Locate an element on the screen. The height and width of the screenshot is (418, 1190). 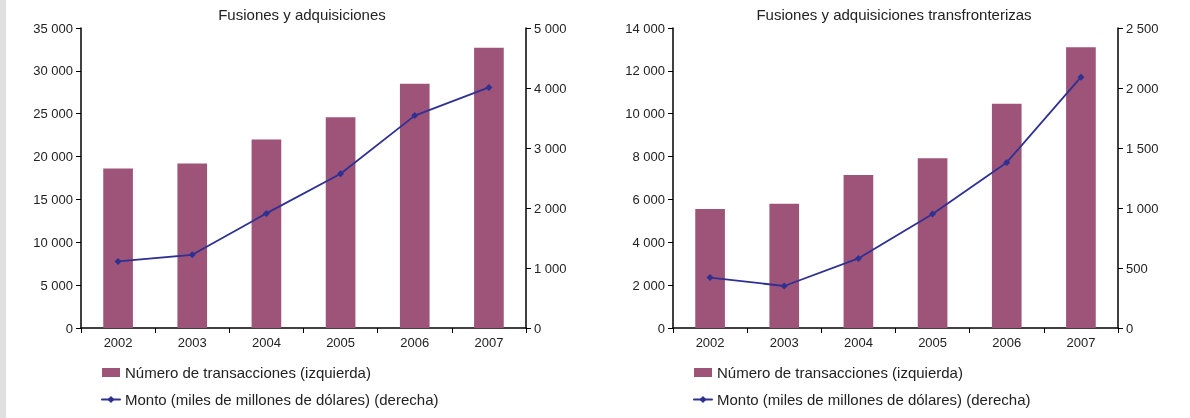
y-tick-label: 2 000 is located at coordinates (648, 285).